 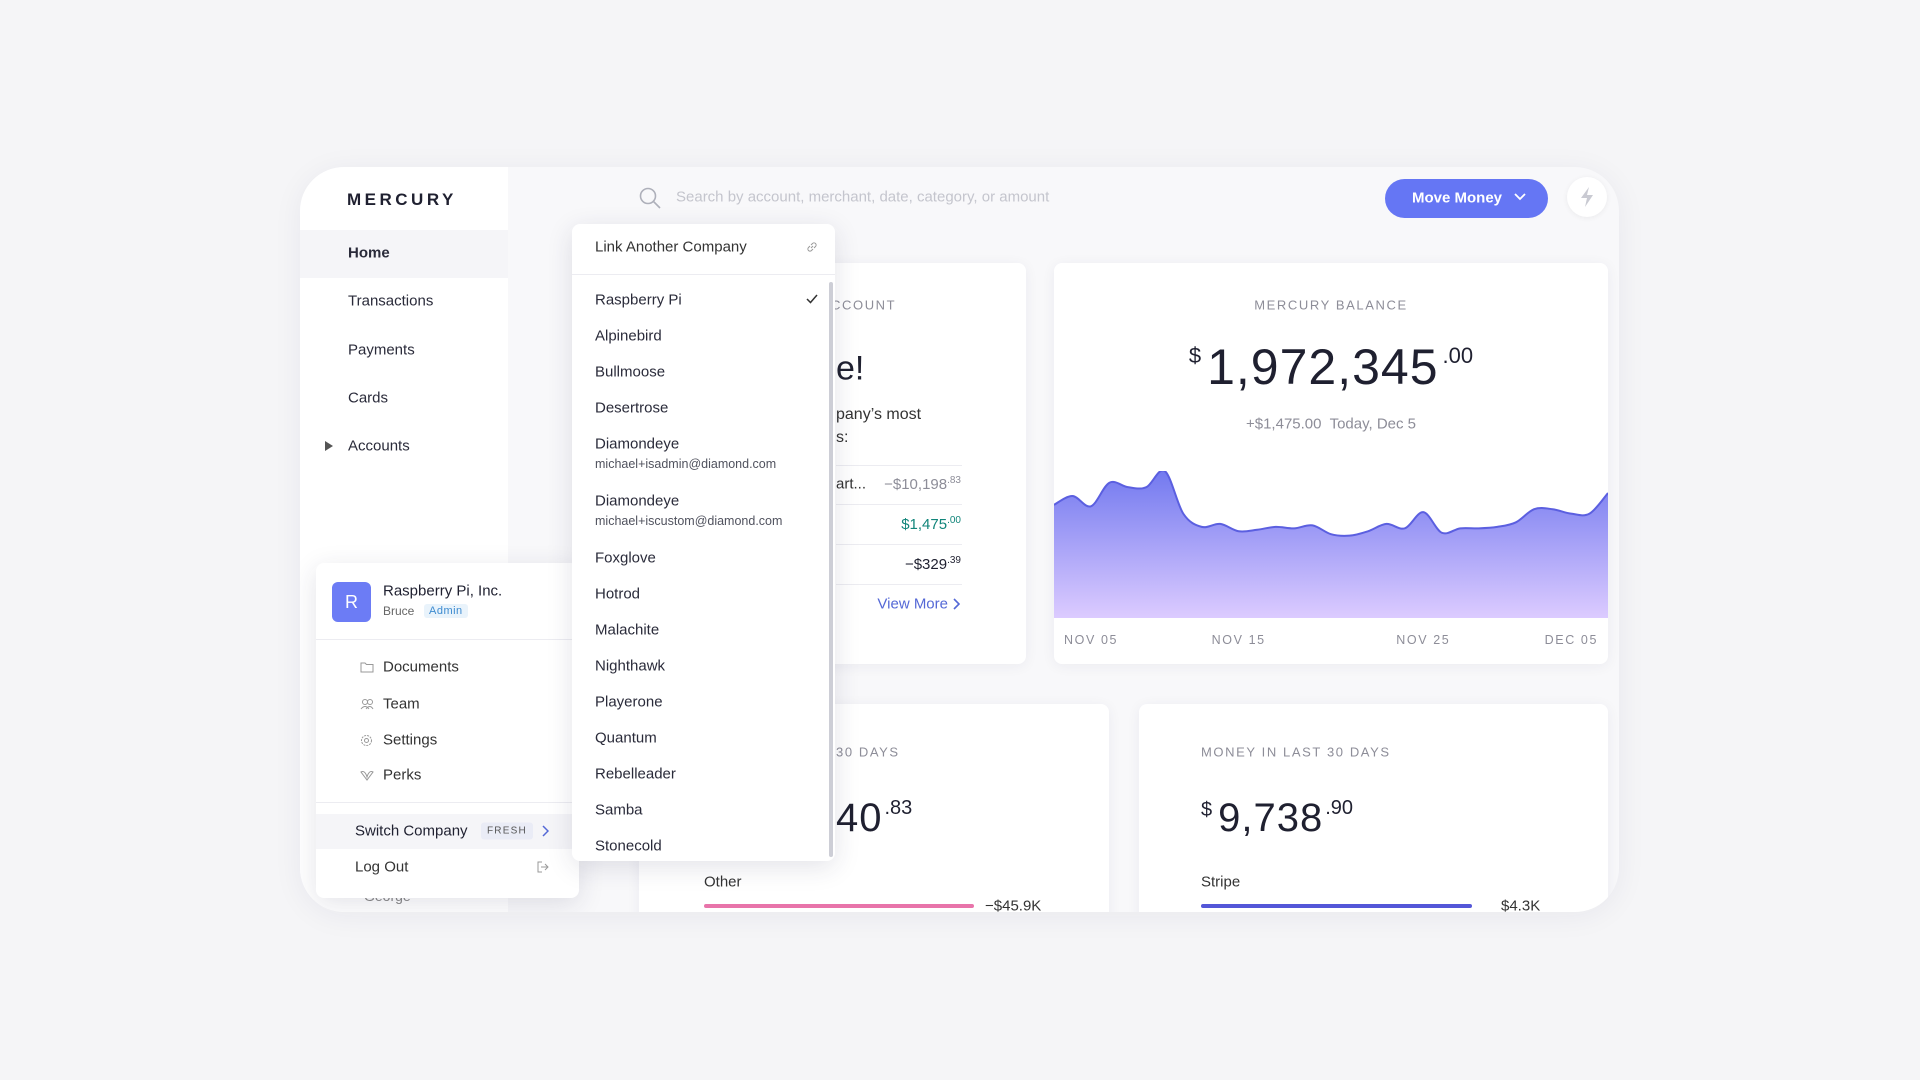 I want to click on settings-icon, so click(x=366, y=740).